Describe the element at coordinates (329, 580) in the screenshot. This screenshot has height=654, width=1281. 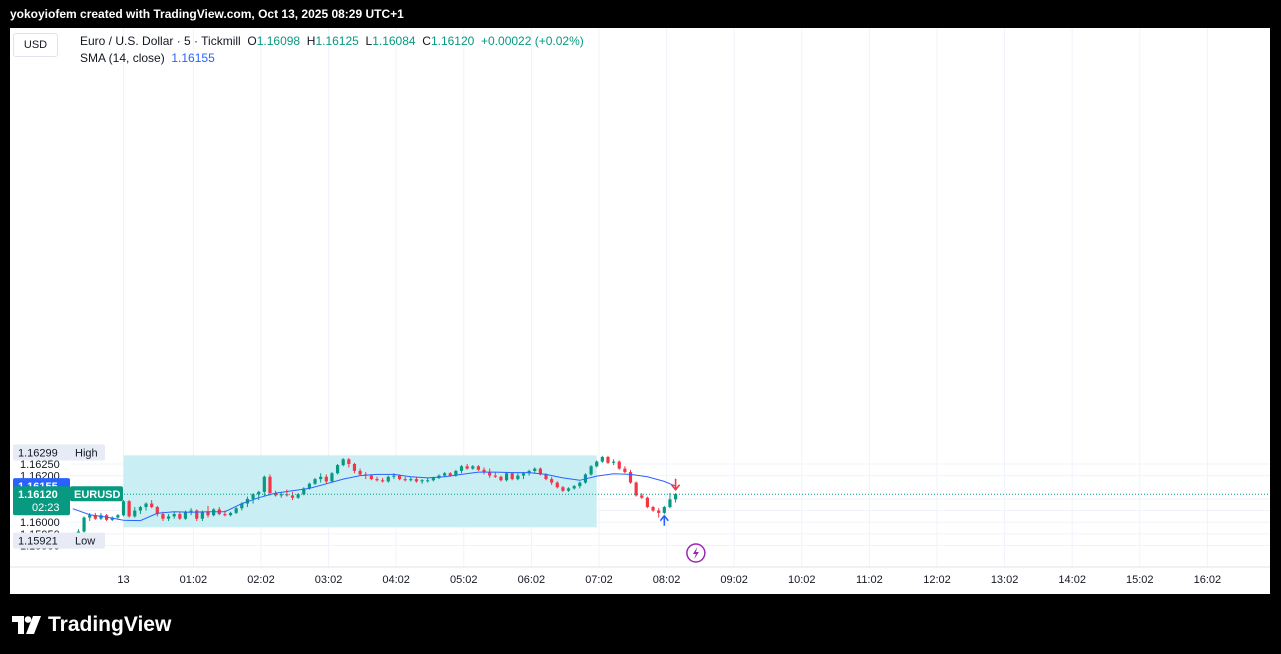
I see `time-tick-label: 03:02` at that location.